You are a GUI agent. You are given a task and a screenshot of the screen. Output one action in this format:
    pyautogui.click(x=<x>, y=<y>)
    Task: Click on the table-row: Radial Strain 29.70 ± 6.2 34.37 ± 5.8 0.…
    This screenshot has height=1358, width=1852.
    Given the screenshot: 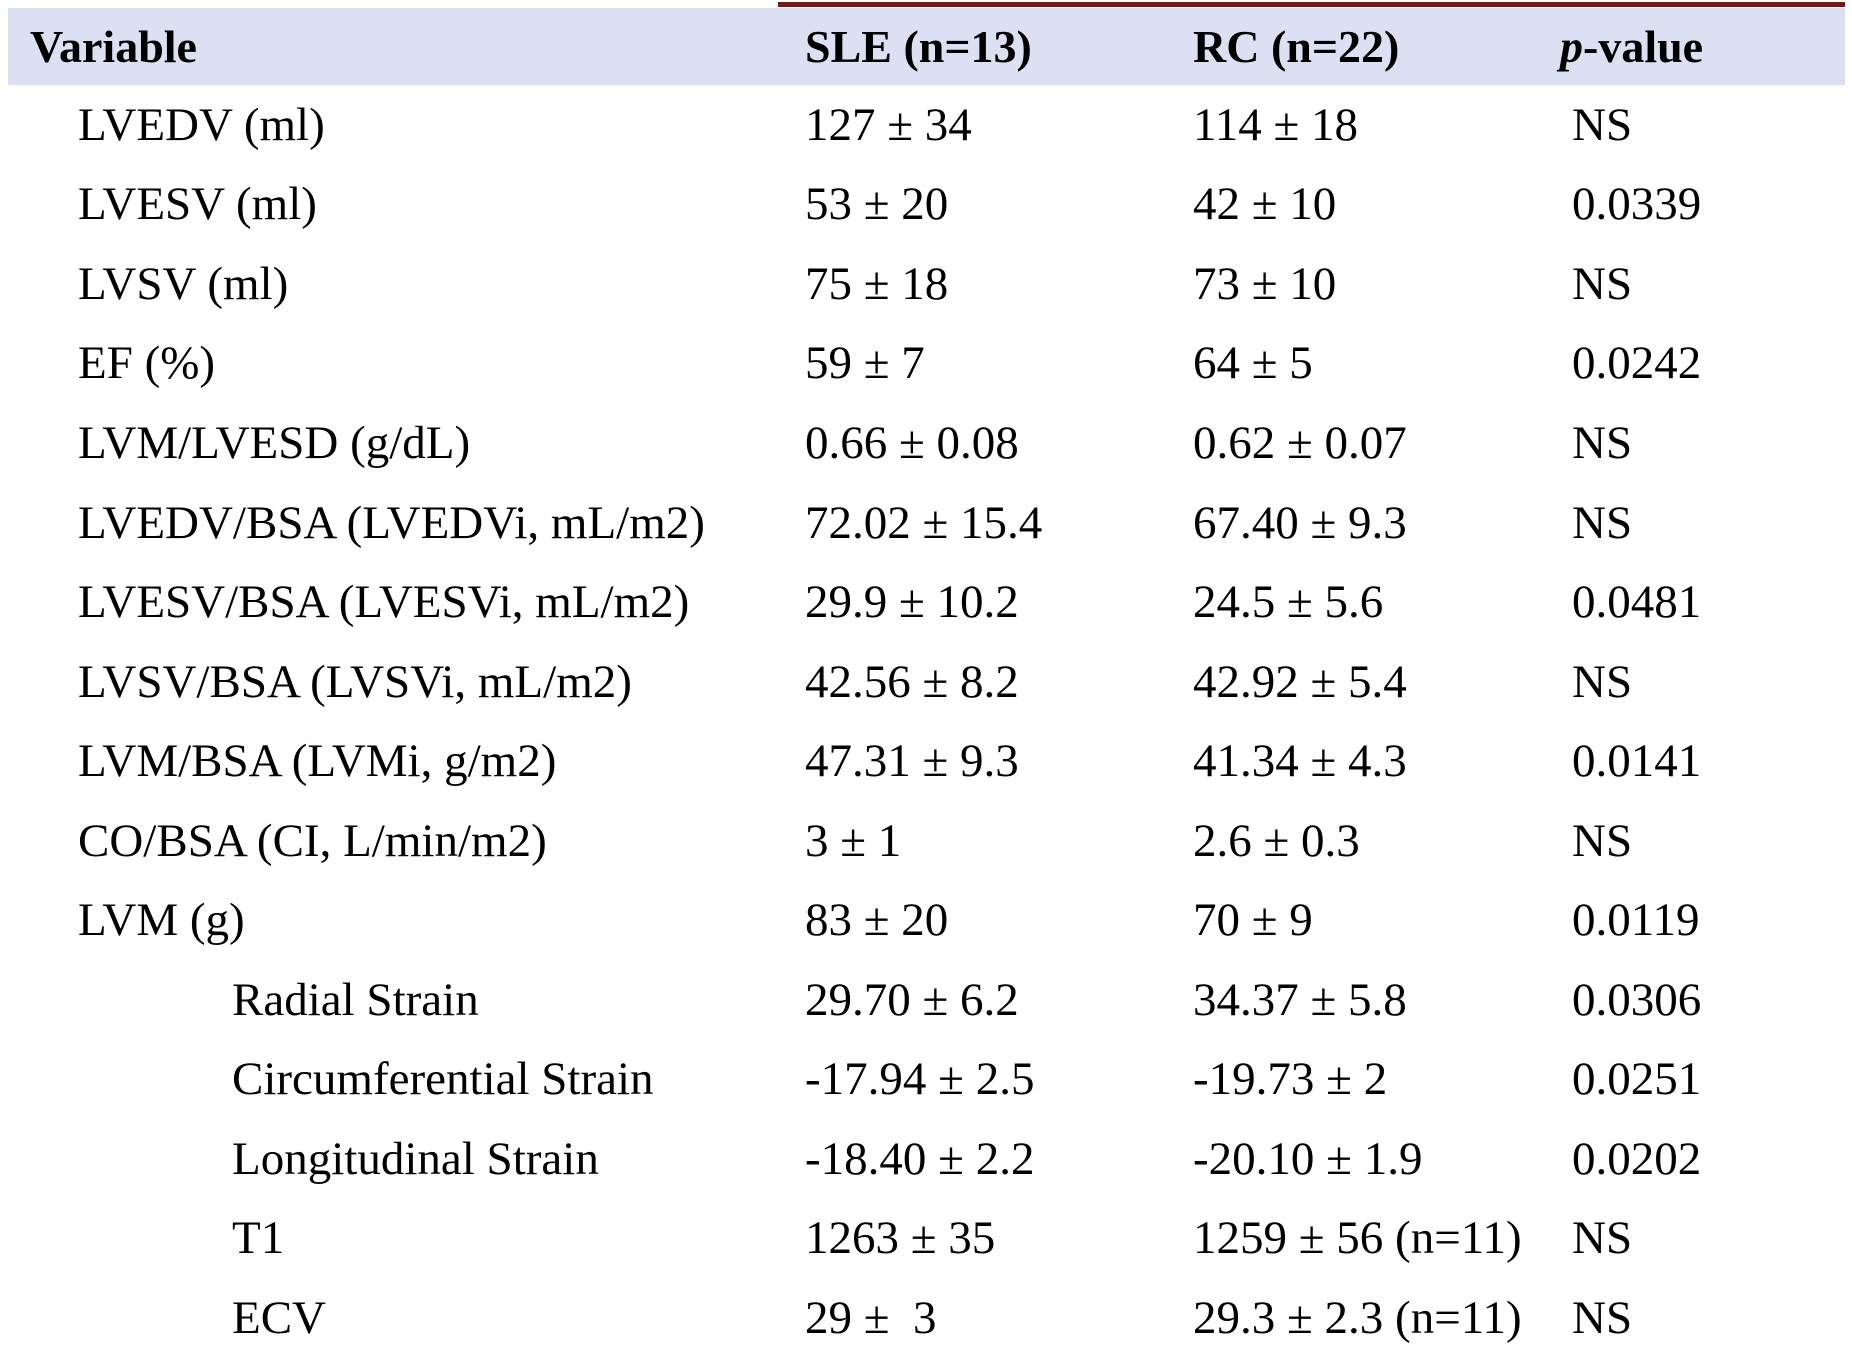 What is the action you would take?
    pyautogui.click(x=926, y=1000)
    